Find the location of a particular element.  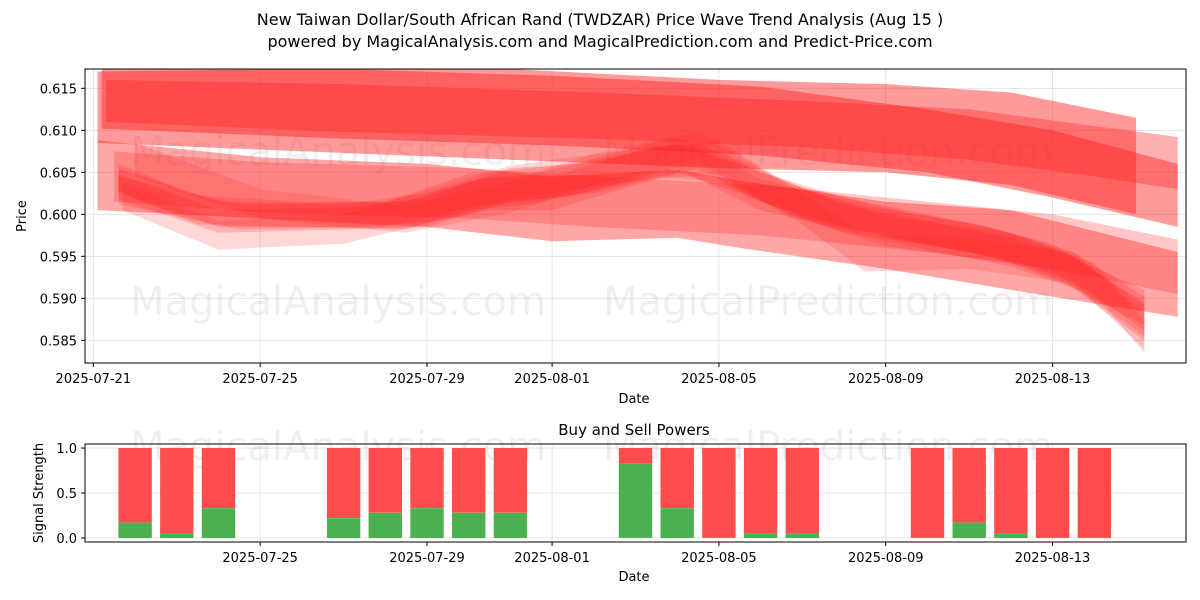

signal-x-tick-label: 2025-07-29 is located at coordinates (427, 558).